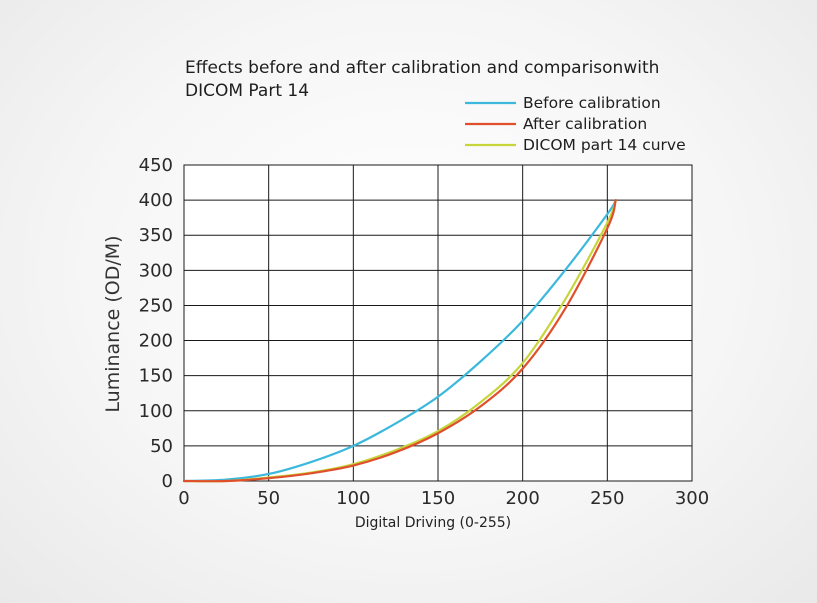  I want to click on legend-label: After calibration, so click(585, 124).